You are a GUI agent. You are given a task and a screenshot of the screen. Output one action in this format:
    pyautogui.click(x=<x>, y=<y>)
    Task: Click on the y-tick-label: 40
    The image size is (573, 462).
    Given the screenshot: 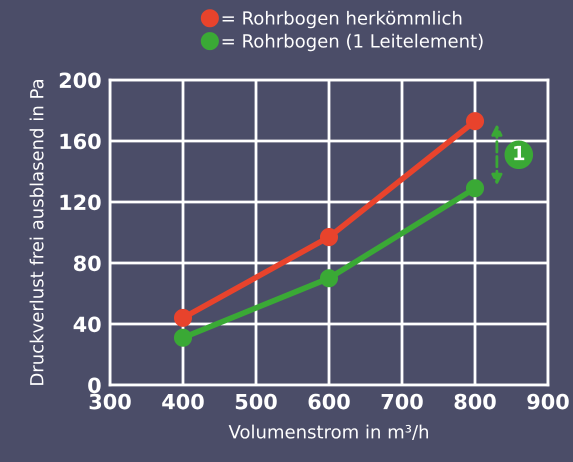 What is the action you would take?
    pyautogui.click(x=87, y=324)
    